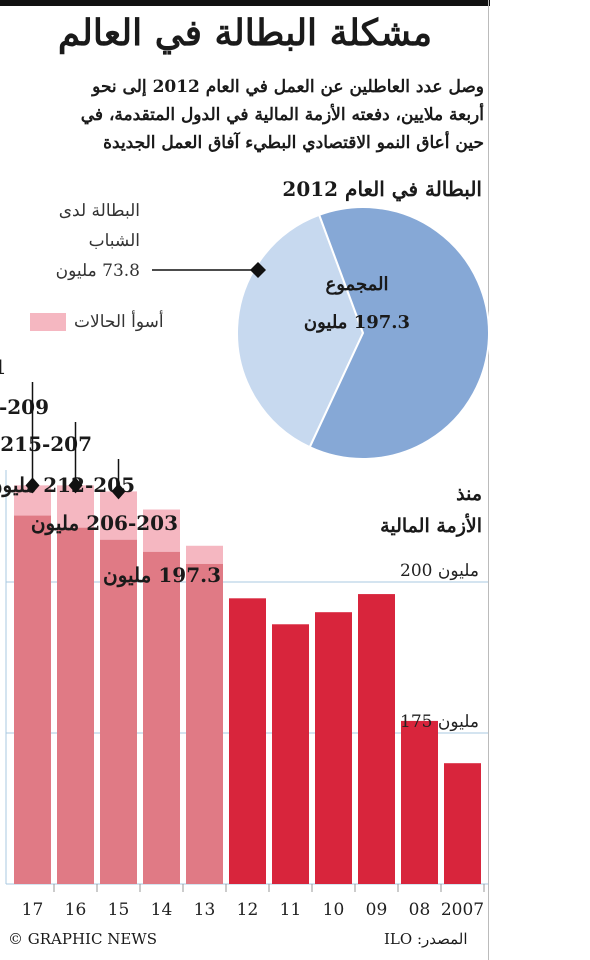 The image size is (590, 960). Describe the element at coordinates (119, 322) in the screenshot. I see `legend-label-worst: أسوأ الحالات` at that location.